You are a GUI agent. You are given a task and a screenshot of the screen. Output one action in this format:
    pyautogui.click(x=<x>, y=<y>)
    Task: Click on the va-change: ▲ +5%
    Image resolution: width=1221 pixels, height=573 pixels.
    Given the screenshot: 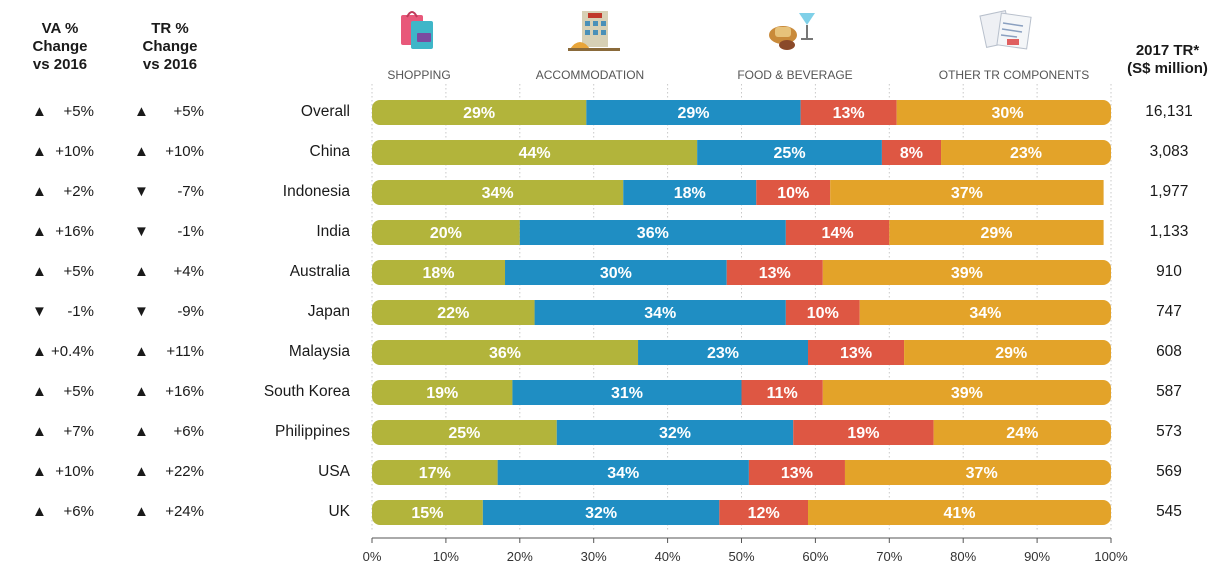 What is the action you would take?
    pyautogui.click(x=63, y=112)
    